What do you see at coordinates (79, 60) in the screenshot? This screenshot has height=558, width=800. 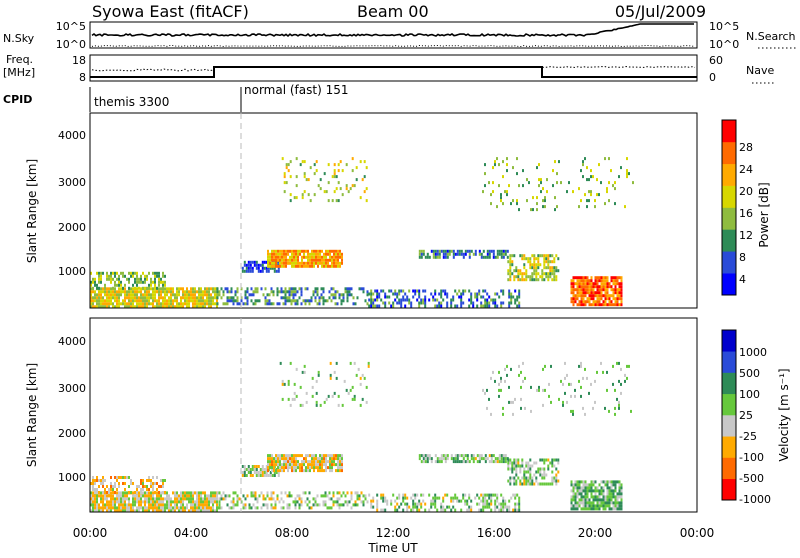 I see `freq-tick-top: 18` at bounding box center [79, 60].